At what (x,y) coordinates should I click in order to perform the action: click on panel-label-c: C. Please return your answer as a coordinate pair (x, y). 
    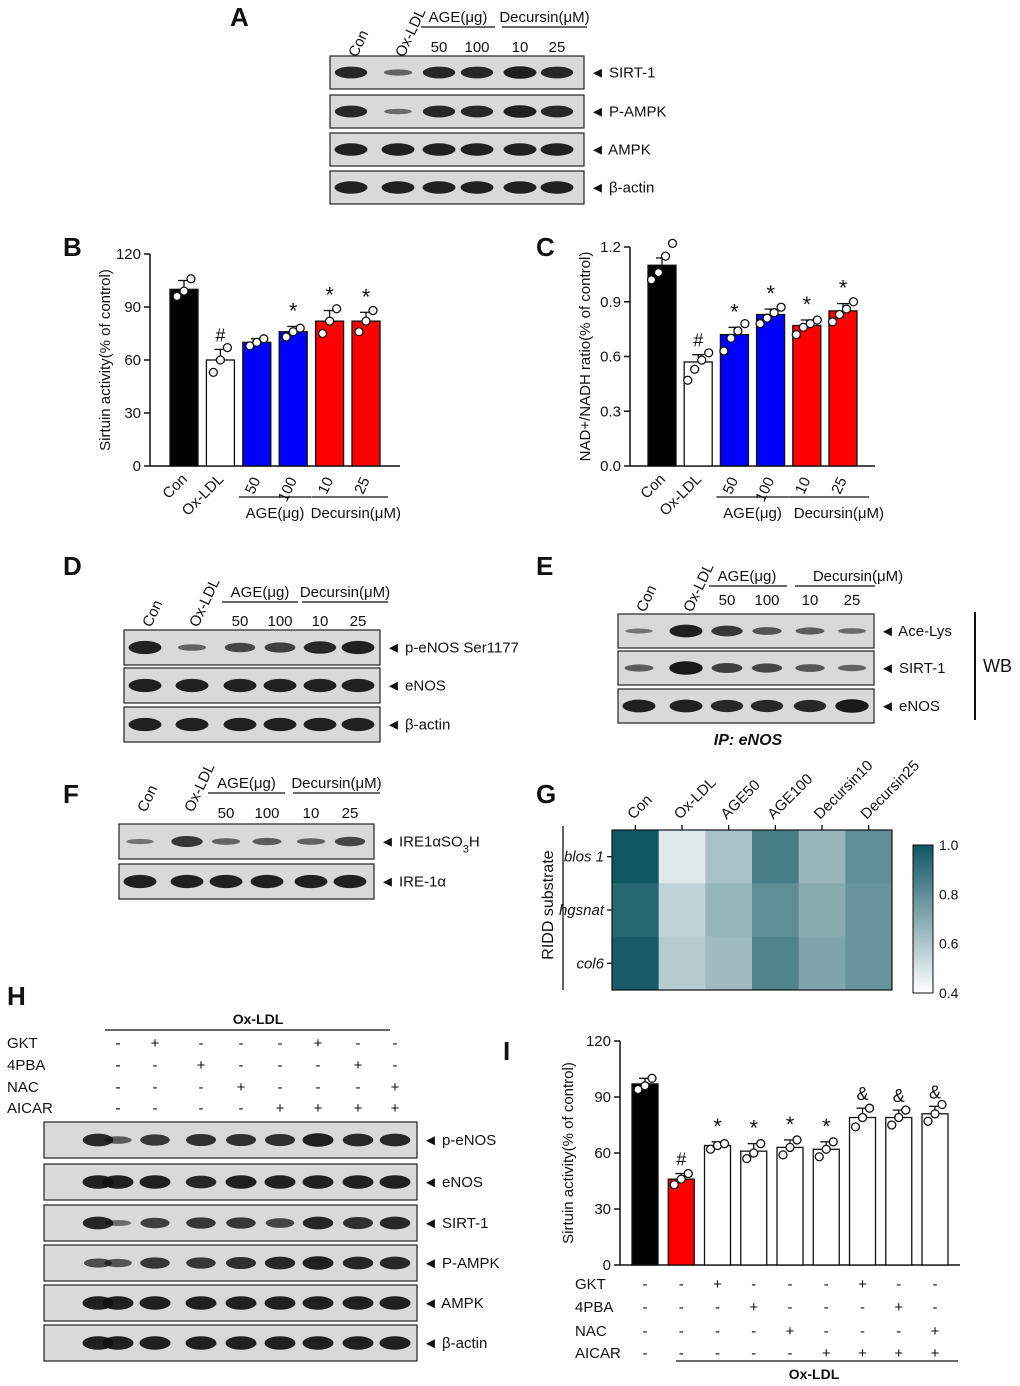
    Looking at the image, I should click on (545, 247).